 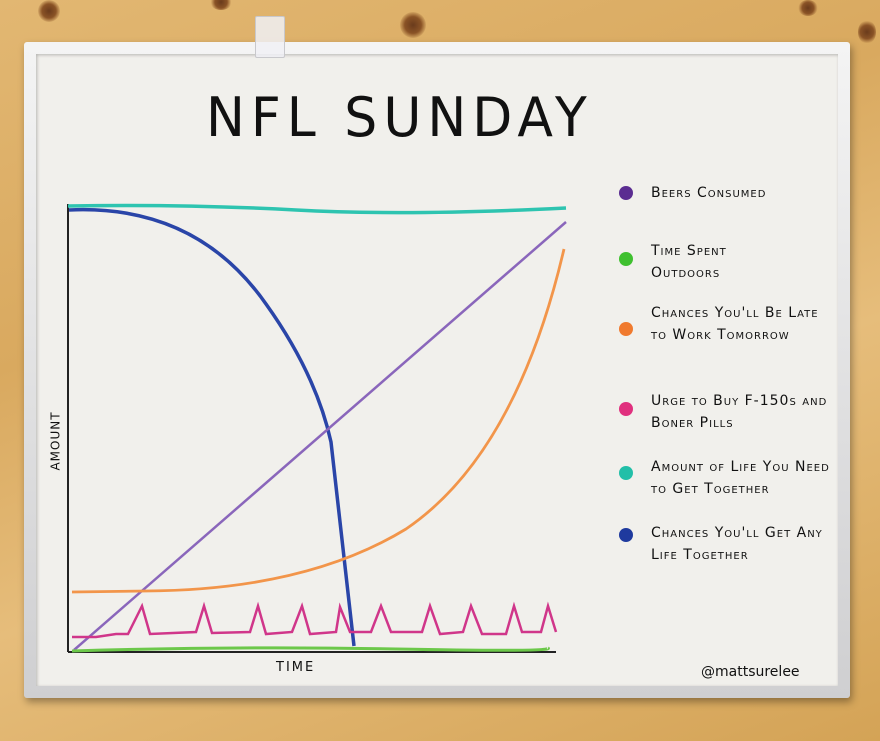 What do you see at coordinates (296, 667) in the screenshot?
I see `x-axis-label: TIME` at bounding box center [296, 667].